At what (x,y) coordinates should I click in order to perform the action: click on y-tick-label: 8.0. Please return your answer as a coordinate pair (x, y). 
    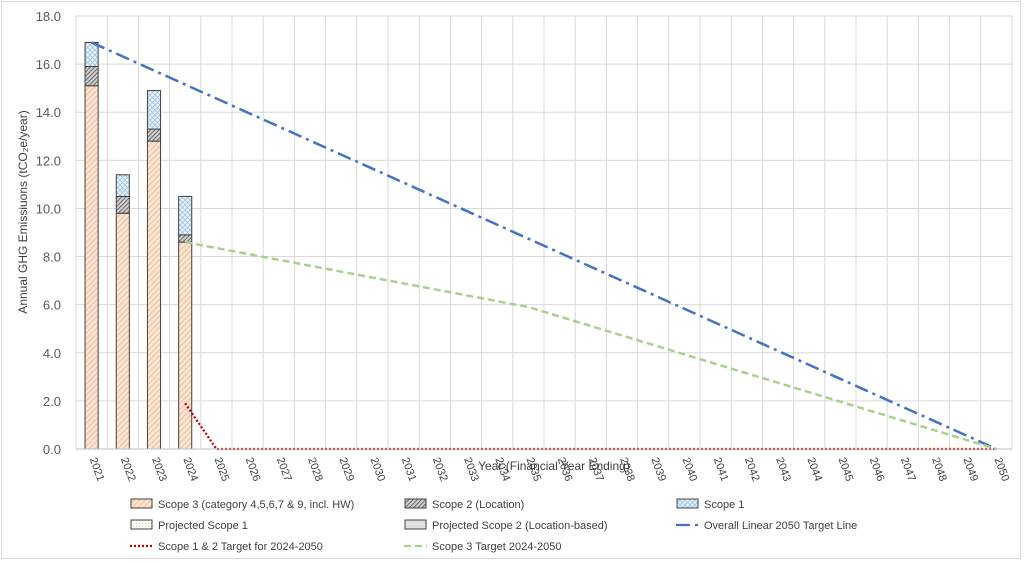
    Looking at the image, I should click on (52, 257).